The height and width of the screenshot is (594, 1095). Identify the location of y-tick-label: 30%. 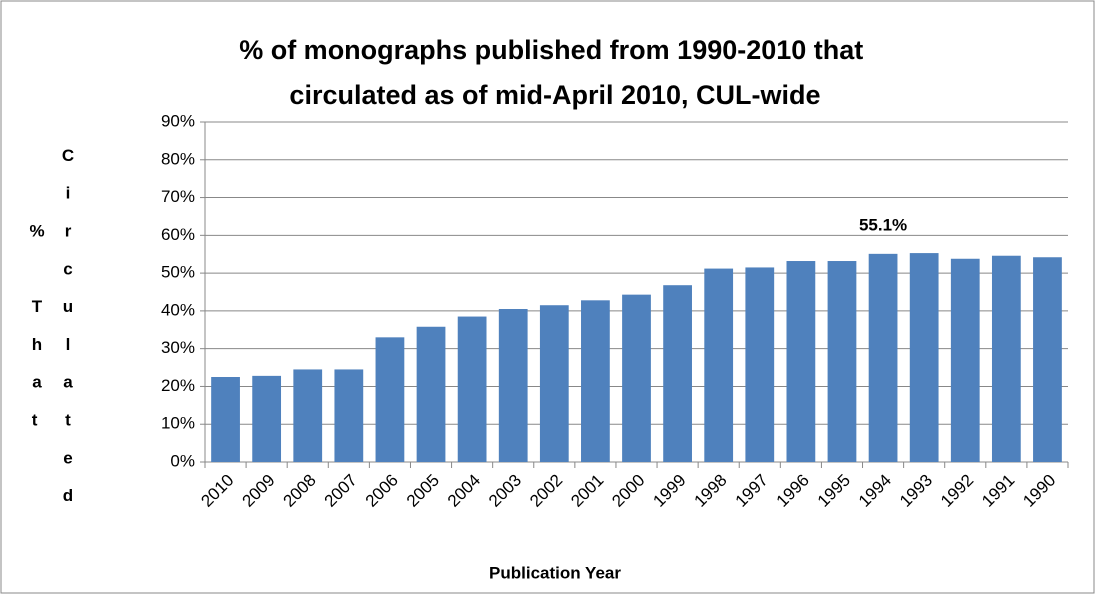
(178, 347).